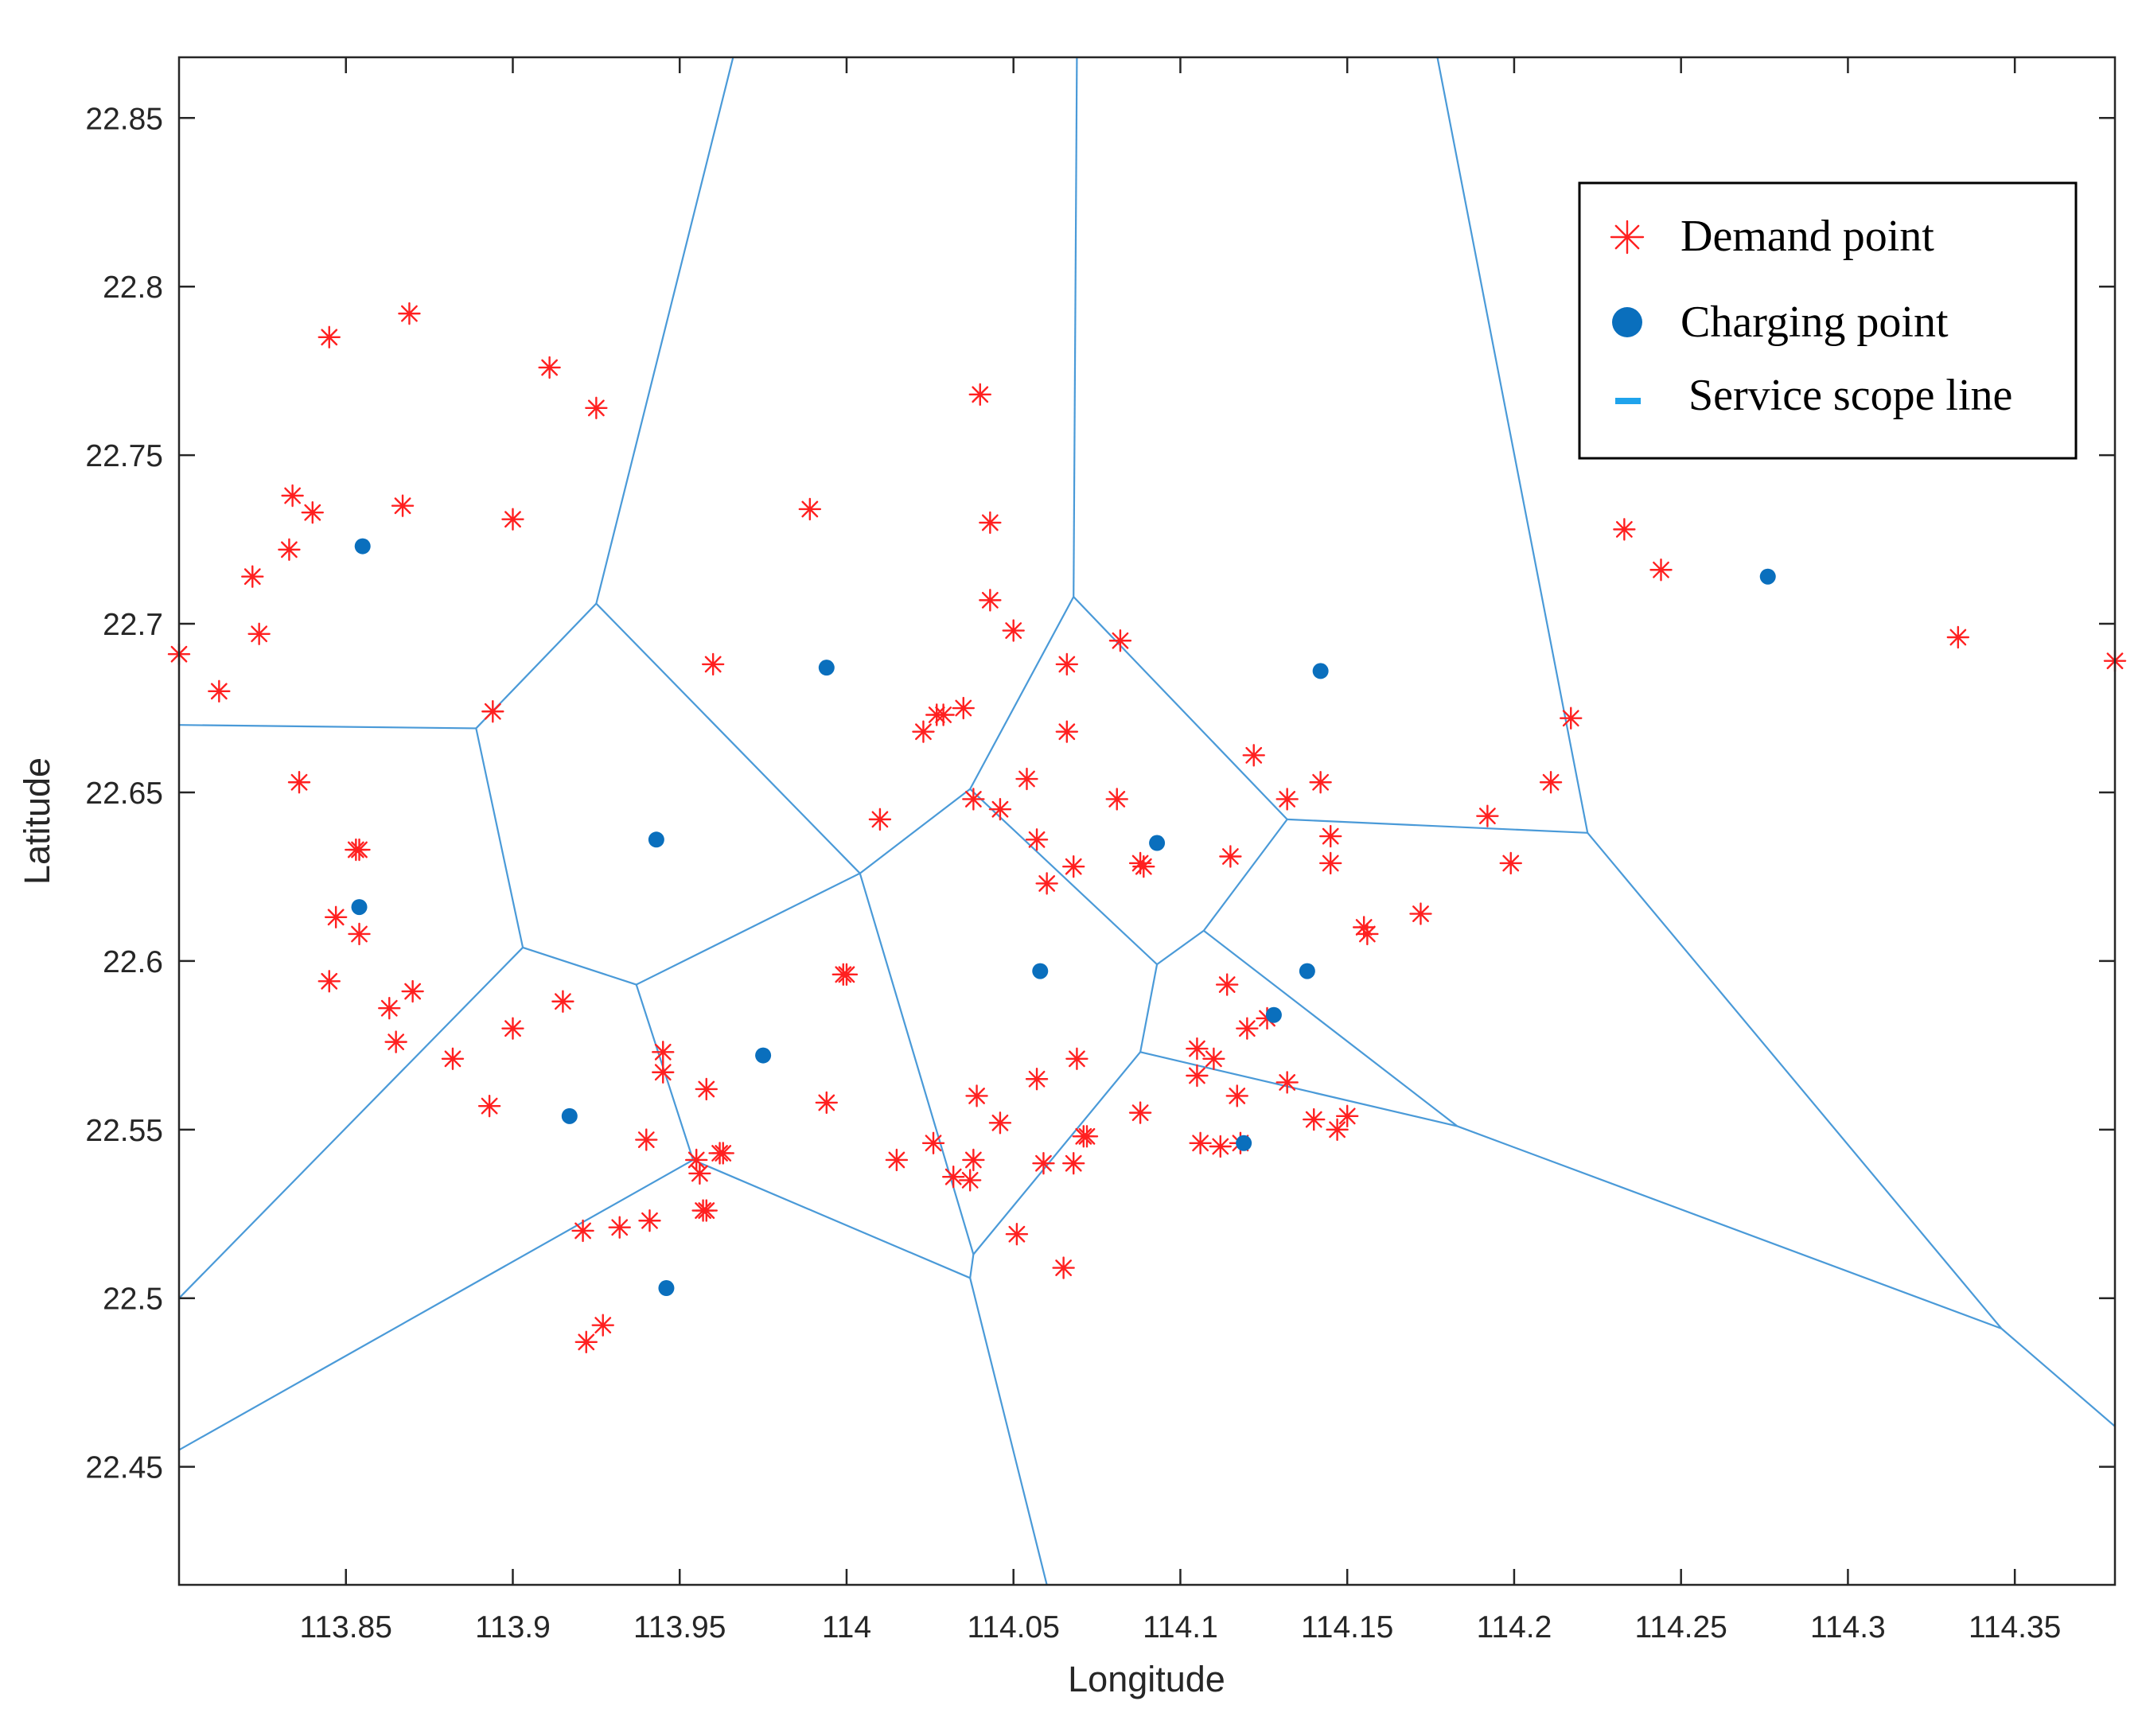 The width and height of the screenshot is (2142, 1736). Describe the element at coordinates (1014, 1627) in the screenshot. I see `x-tick-label: 114.05` at that location.